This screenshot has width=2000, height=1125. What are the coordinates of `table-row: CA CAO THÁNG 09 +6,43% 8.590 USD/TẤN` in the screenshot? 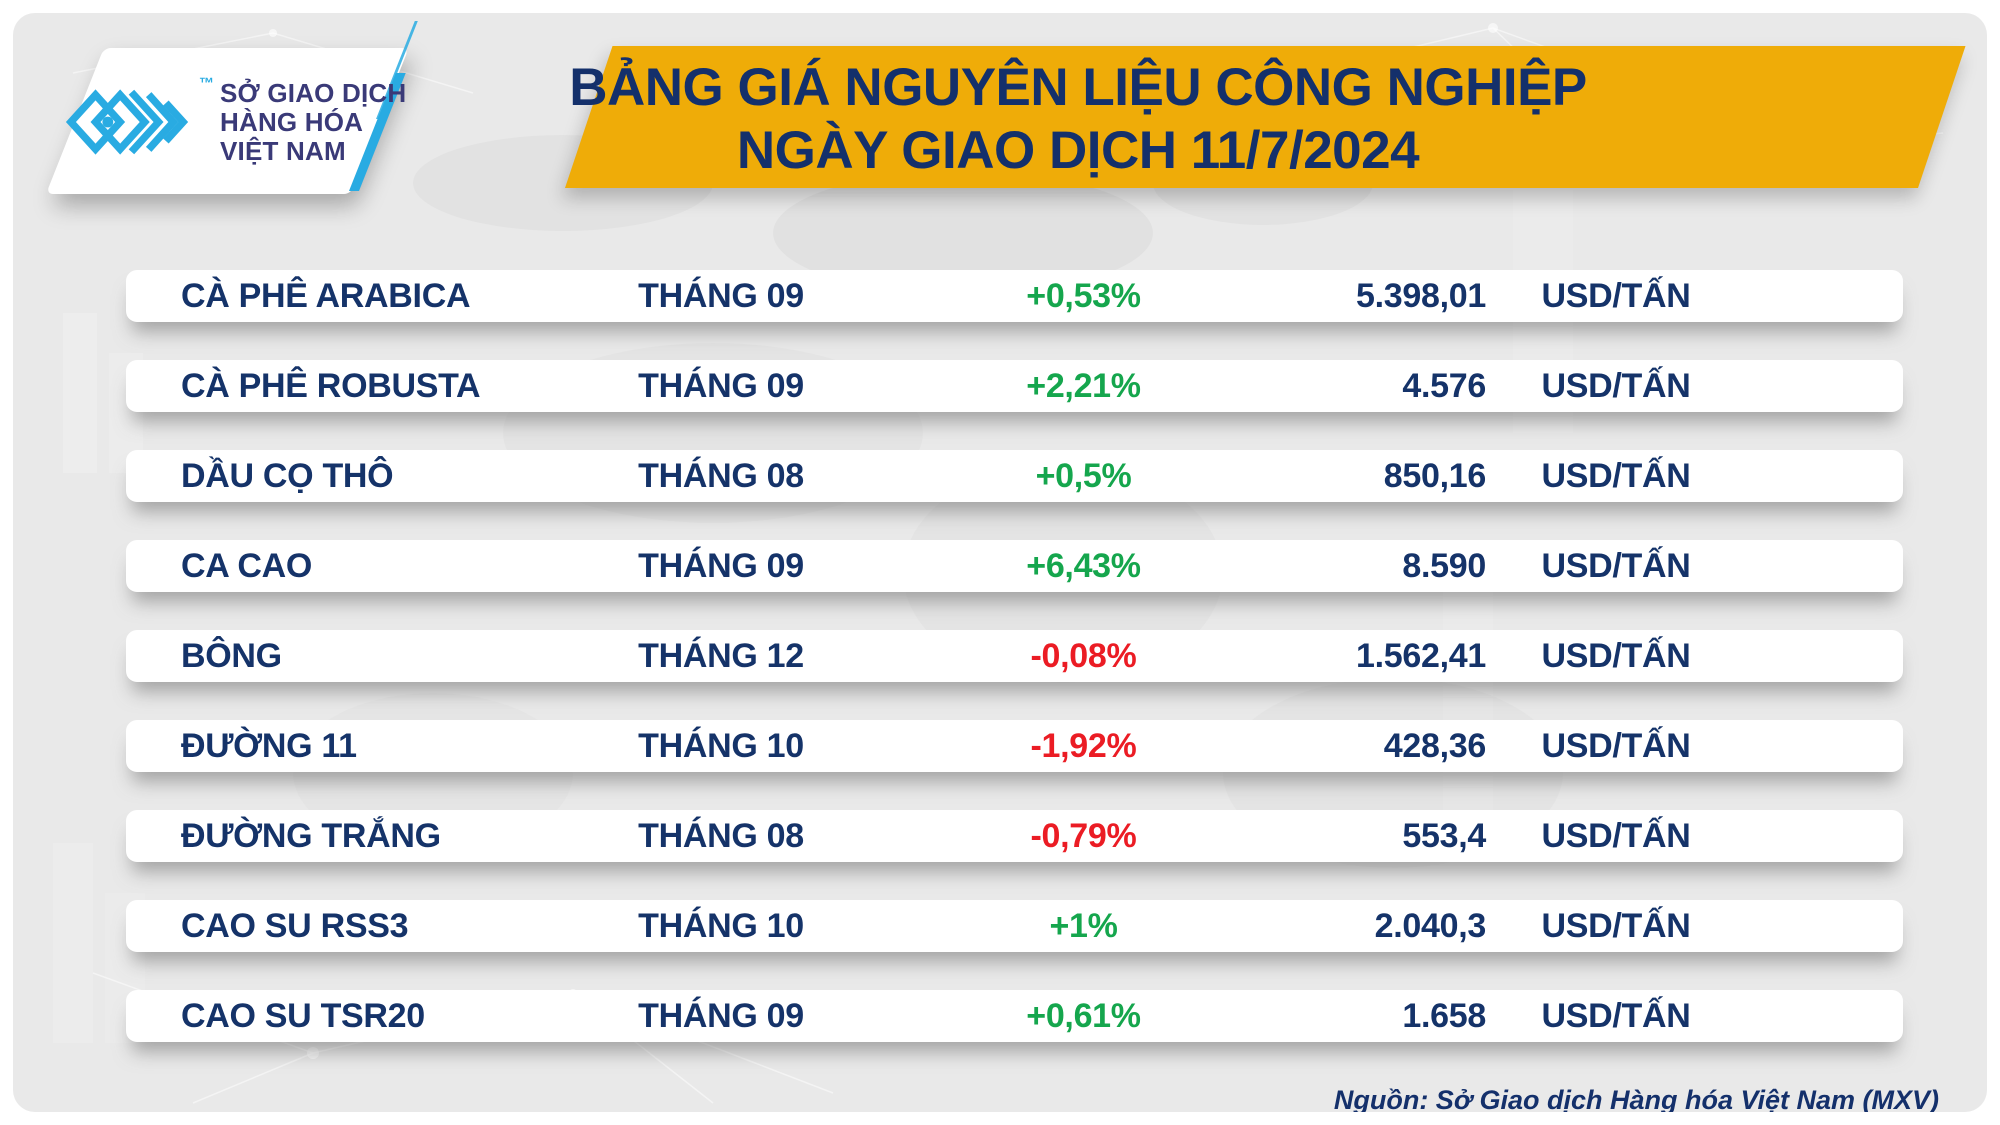 It's located at (1014, 566).